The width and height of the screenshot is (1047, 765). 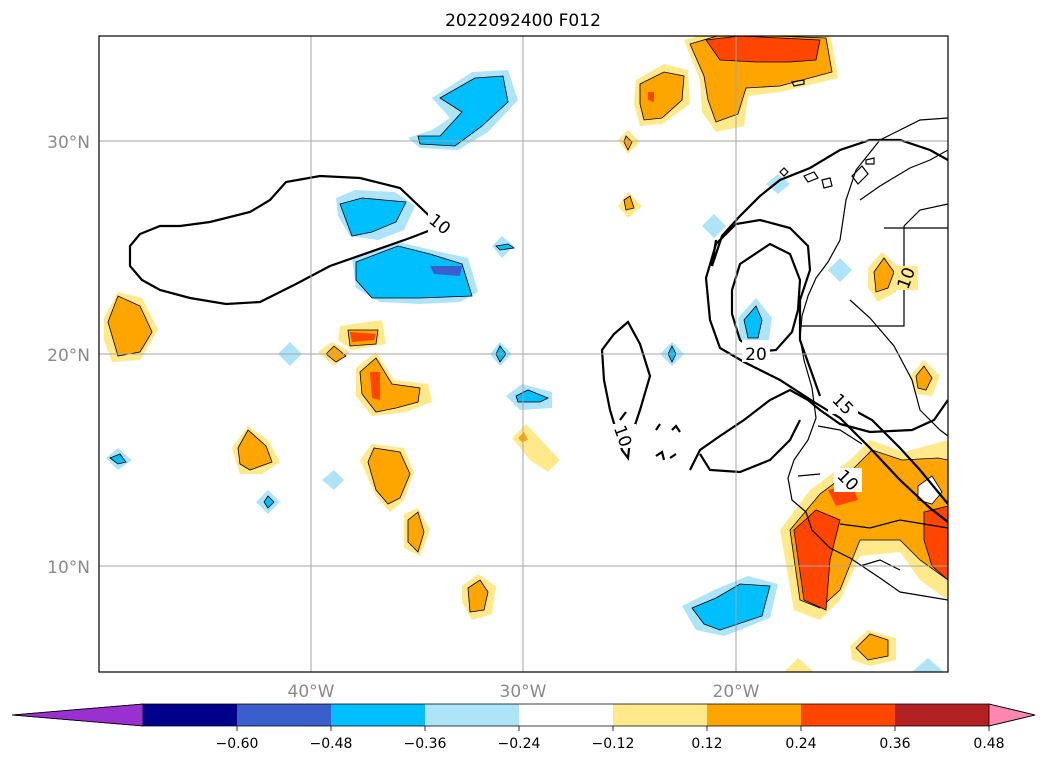 I want to click on lon-tick-30w: 30°W, so click(x=523, y=692).